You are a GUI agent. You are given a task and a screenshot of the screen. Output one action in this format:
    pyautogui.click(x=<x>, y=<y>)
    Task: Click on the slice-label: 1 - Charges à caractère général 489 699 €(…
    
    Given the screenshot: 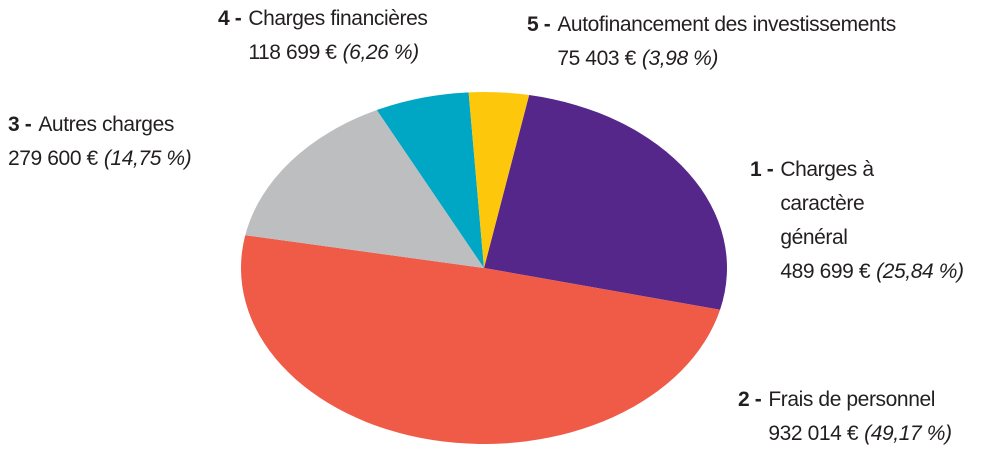 What is the action you would take?
    pyautogui.click(x=857, y=221)
    